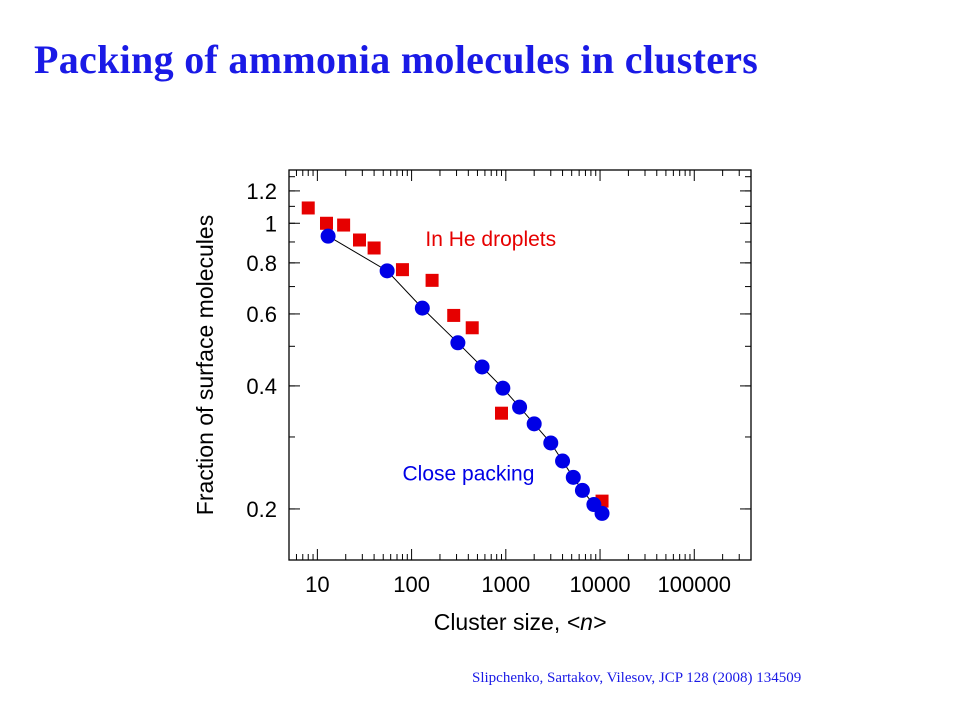  Describe the element at coordinates (455, 361) in the screenshot. I see `data-markers` at that location.